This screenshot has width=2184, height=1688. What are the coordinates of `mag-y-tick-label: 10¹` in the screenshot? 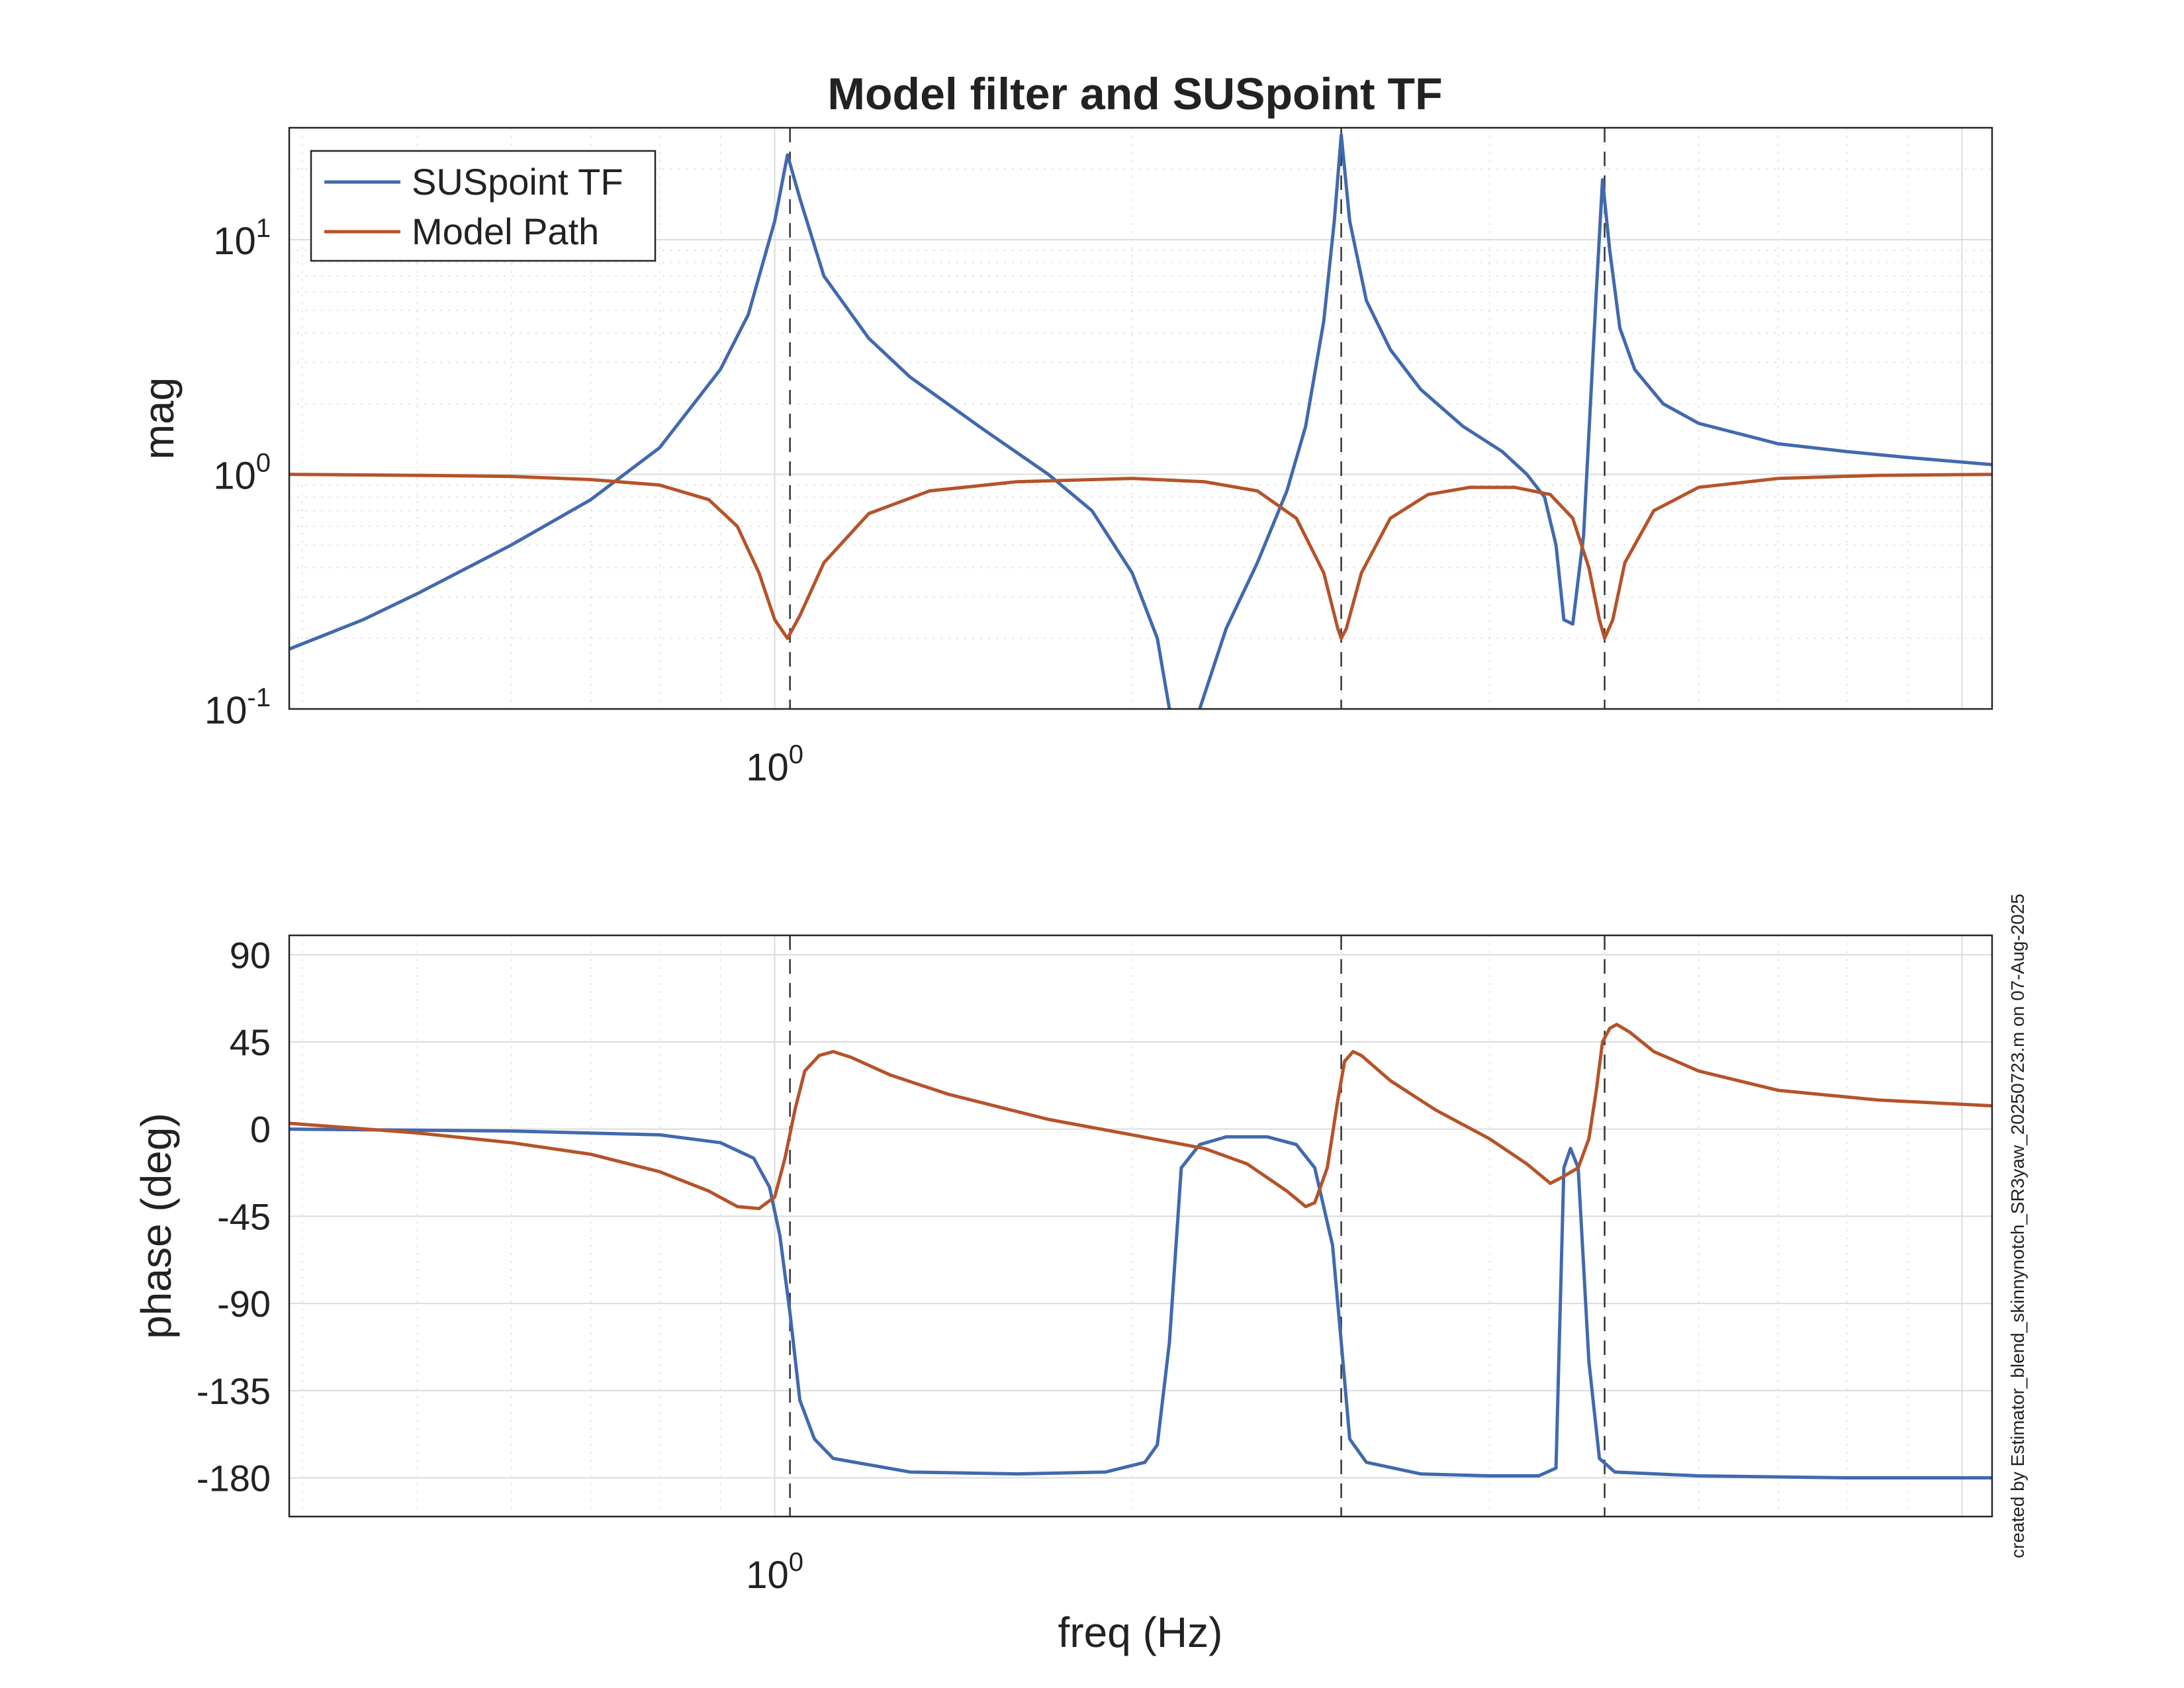 It's located at (242, 238).